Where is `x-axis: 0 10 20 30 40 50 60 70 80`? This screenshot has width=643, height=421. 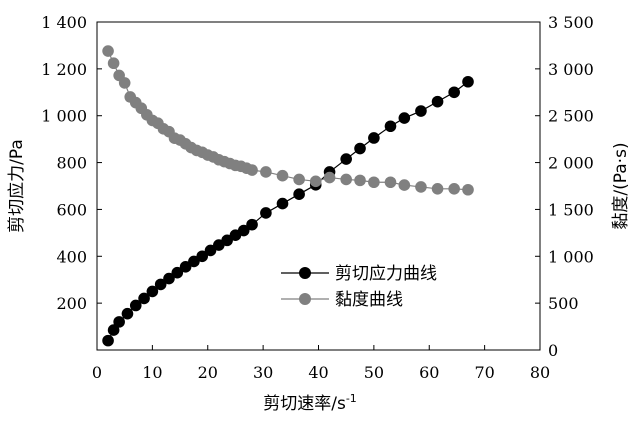
x-axis: 0 10 20 30 40 50 60 70 80 is located at coordinates (321, 363).